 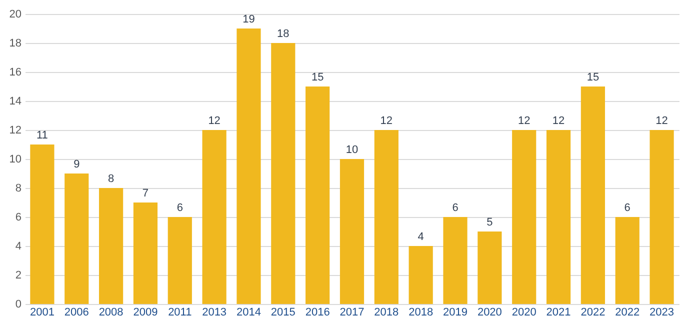 I want to click on x-tick-label: 2019, so click(x=455, y=312).